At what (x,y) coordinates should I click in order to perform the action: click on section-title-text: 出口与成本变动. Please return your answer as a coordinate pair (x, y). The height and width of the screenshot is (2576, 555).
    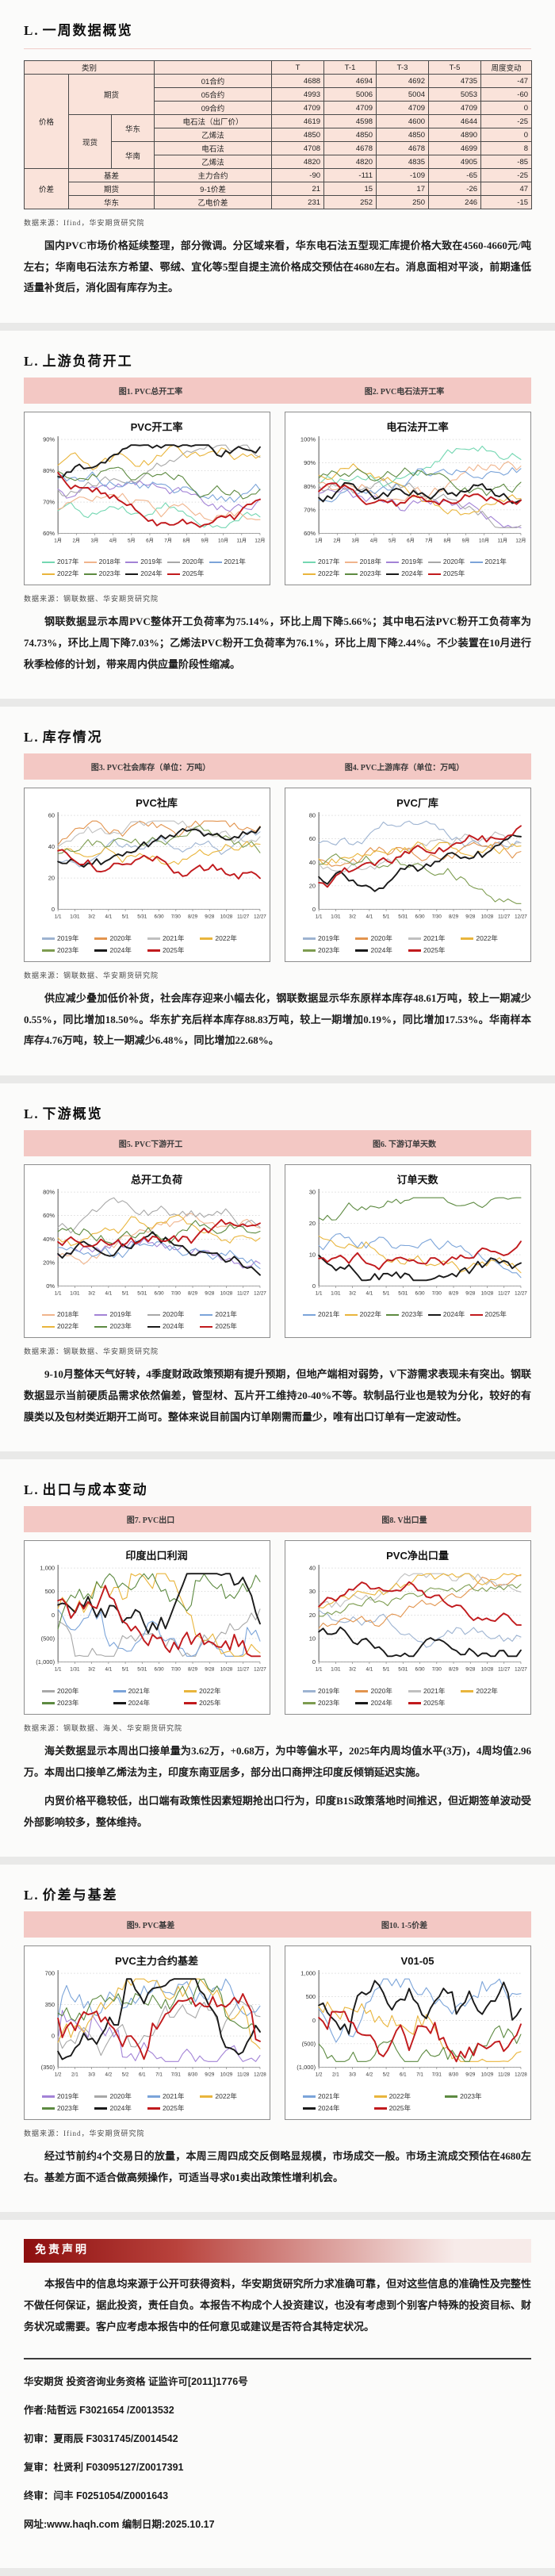
    Looking at the image, I should click on (95, 1490).